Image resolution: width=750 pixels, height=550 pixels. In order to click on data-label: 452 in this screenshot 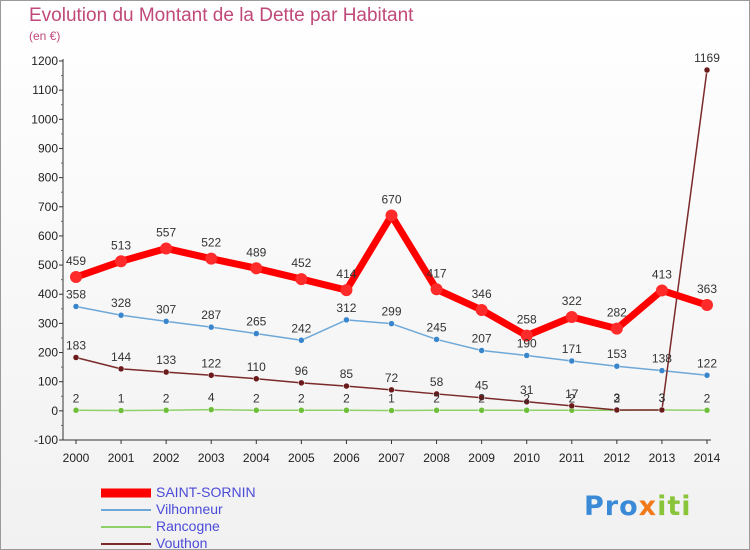, I will do `click(301, 263)`.